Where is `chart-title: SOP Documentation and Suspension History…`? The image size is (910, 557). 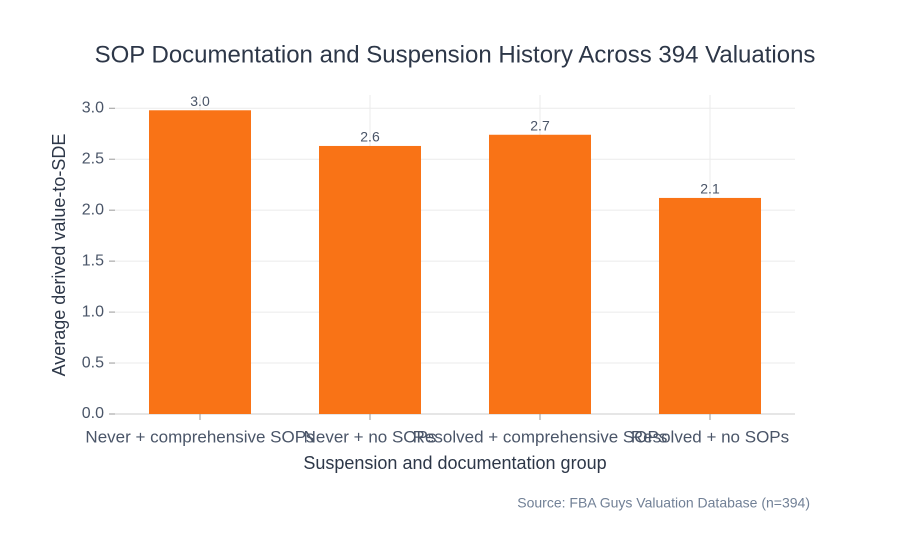
chart-title: SOP Documentation and Suspension History… is located at coordinates (455, 54).